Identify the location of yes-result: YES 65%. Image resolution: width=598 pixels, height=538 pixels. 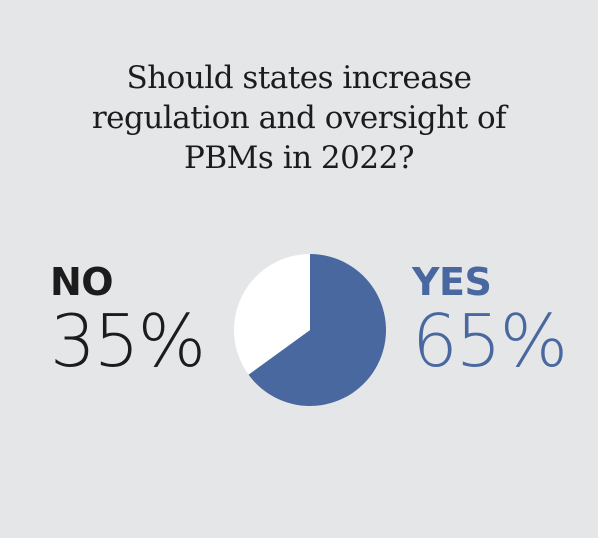
(490, 321).